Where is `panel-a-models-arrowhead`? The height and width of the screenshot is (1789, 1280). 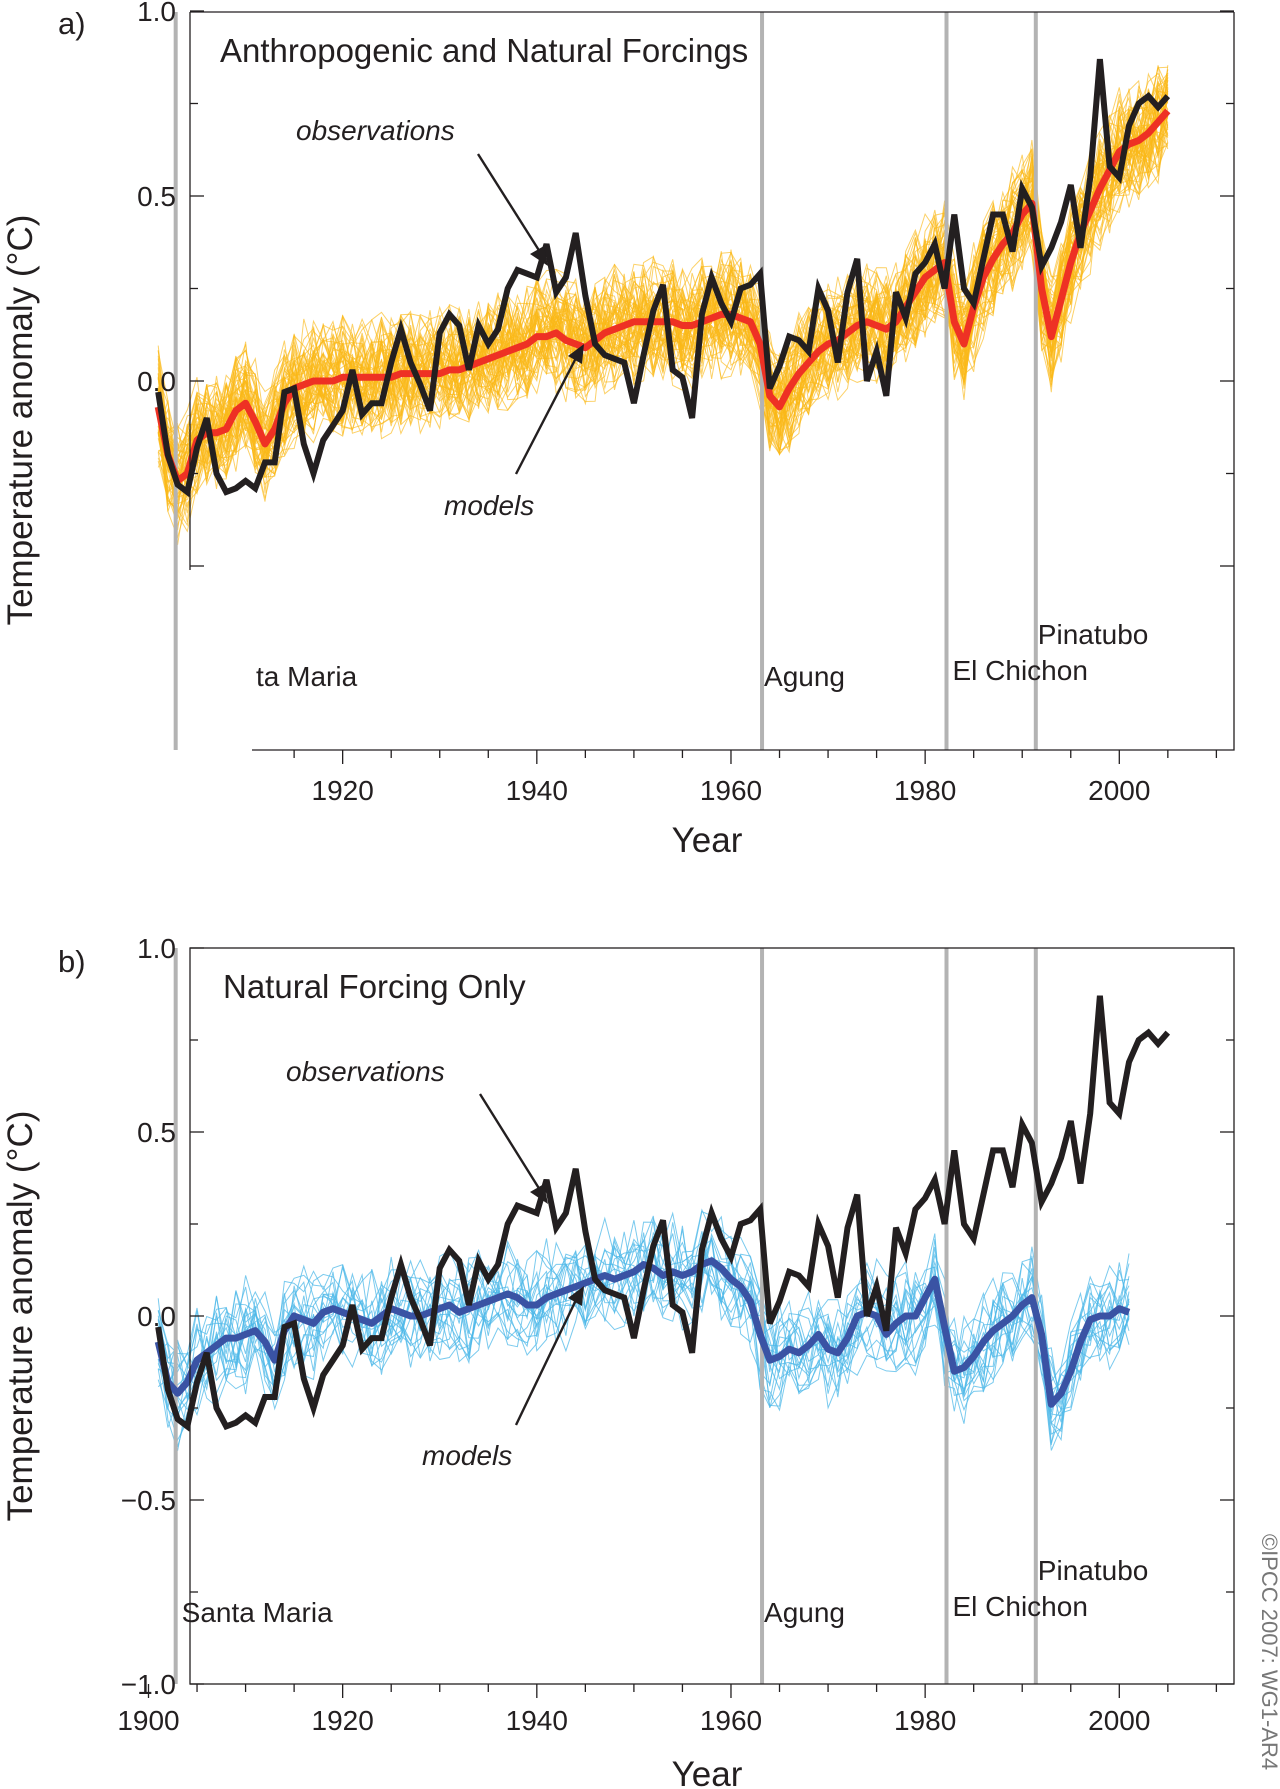 panel-a-models-arrowhead is located at coordinates (576, 354).